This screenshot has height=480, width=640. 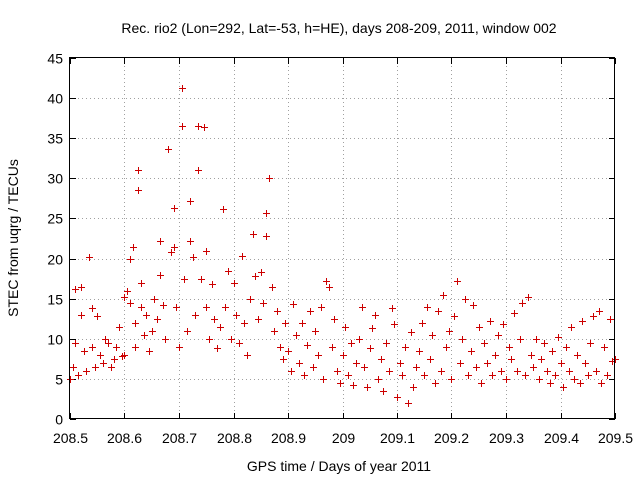 What do you see at coordinates (506, 438) in the screenshot?
I see `x-tick-label: 209.3` at bounding box center [506, 438].